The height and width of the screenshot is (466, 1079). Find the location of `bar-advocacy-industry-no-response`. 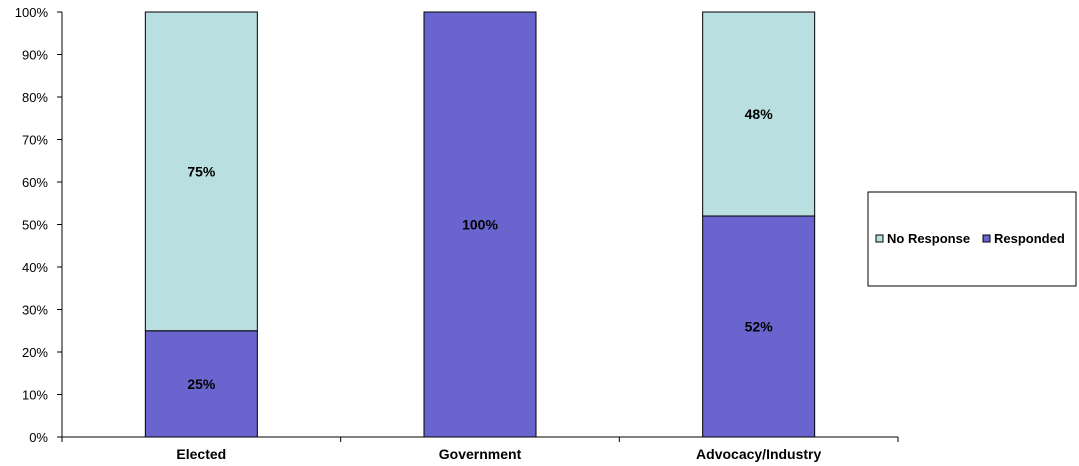

bar-advocacy-industry-no-response is located at coordinates (759, 114).